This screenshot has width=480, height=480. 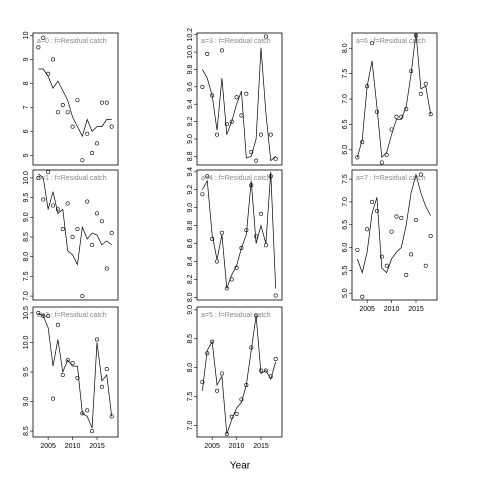 I want to click on x-axis-label: Year, so click(x=240, y=466).